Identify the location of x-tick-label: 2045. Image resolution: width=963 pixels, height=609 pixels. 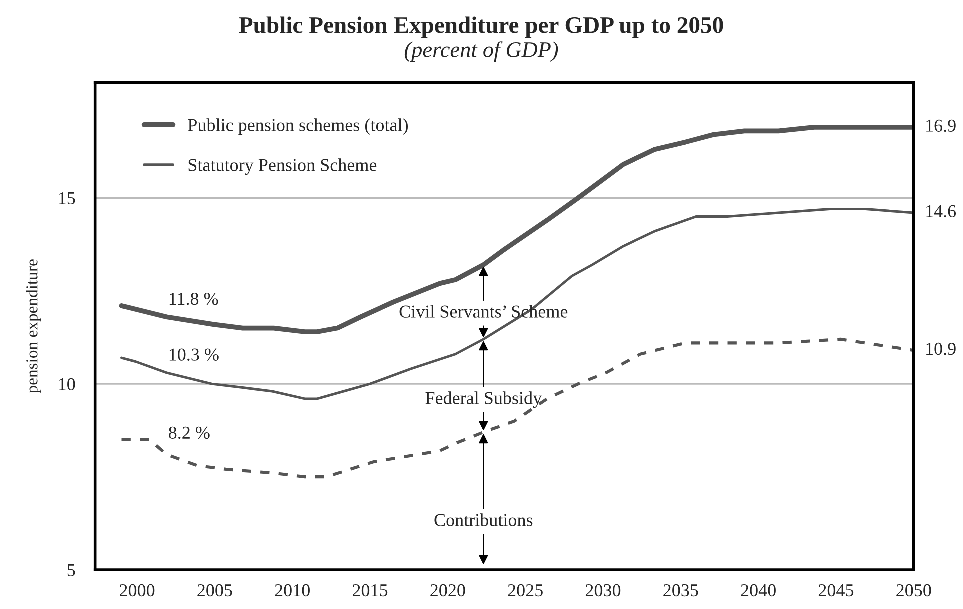
(836, 590).